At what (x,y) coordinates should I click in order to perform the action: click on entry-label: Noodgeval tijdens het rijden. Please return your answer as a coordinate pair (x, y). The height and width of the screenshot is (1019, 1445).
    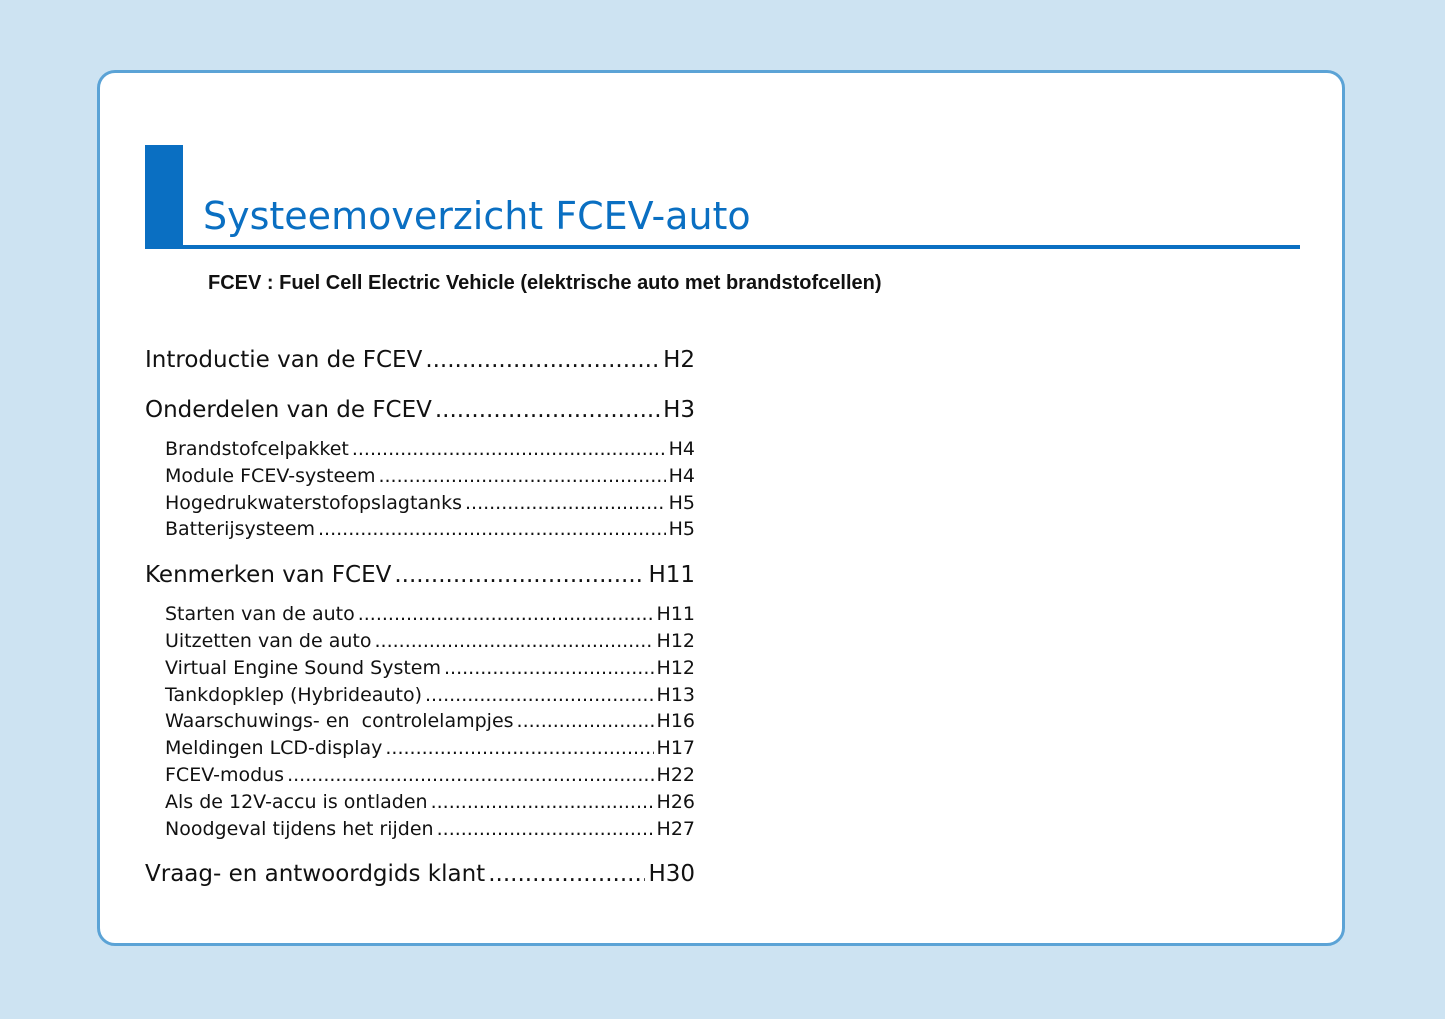
    Looking at the image, I should click on (299, 828).